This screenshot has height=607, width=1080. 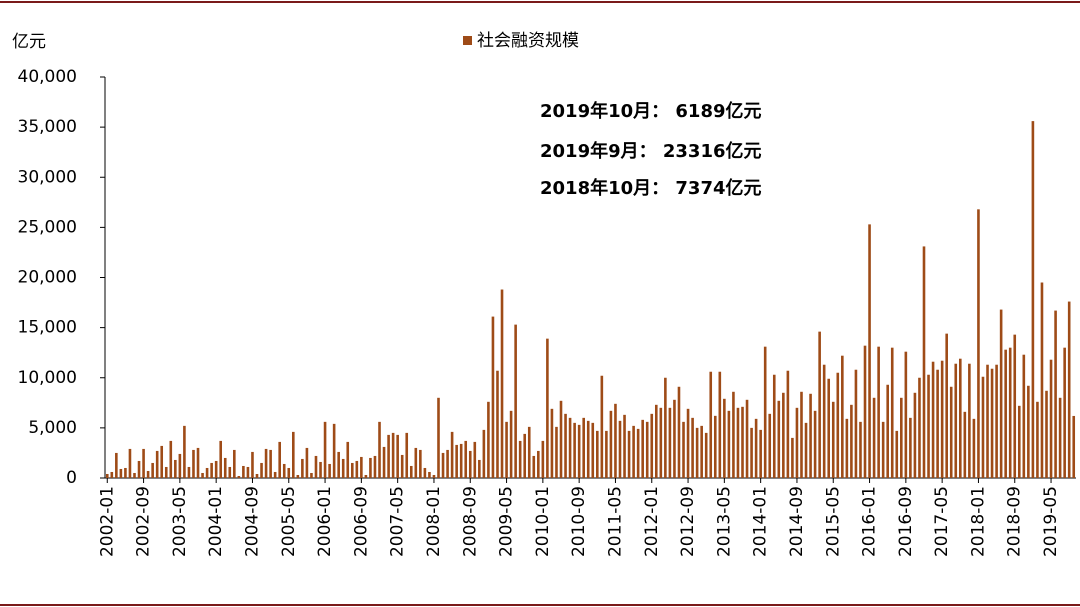 I want to click on x-tick-label: 2005-05, so click(x=289, y=521).